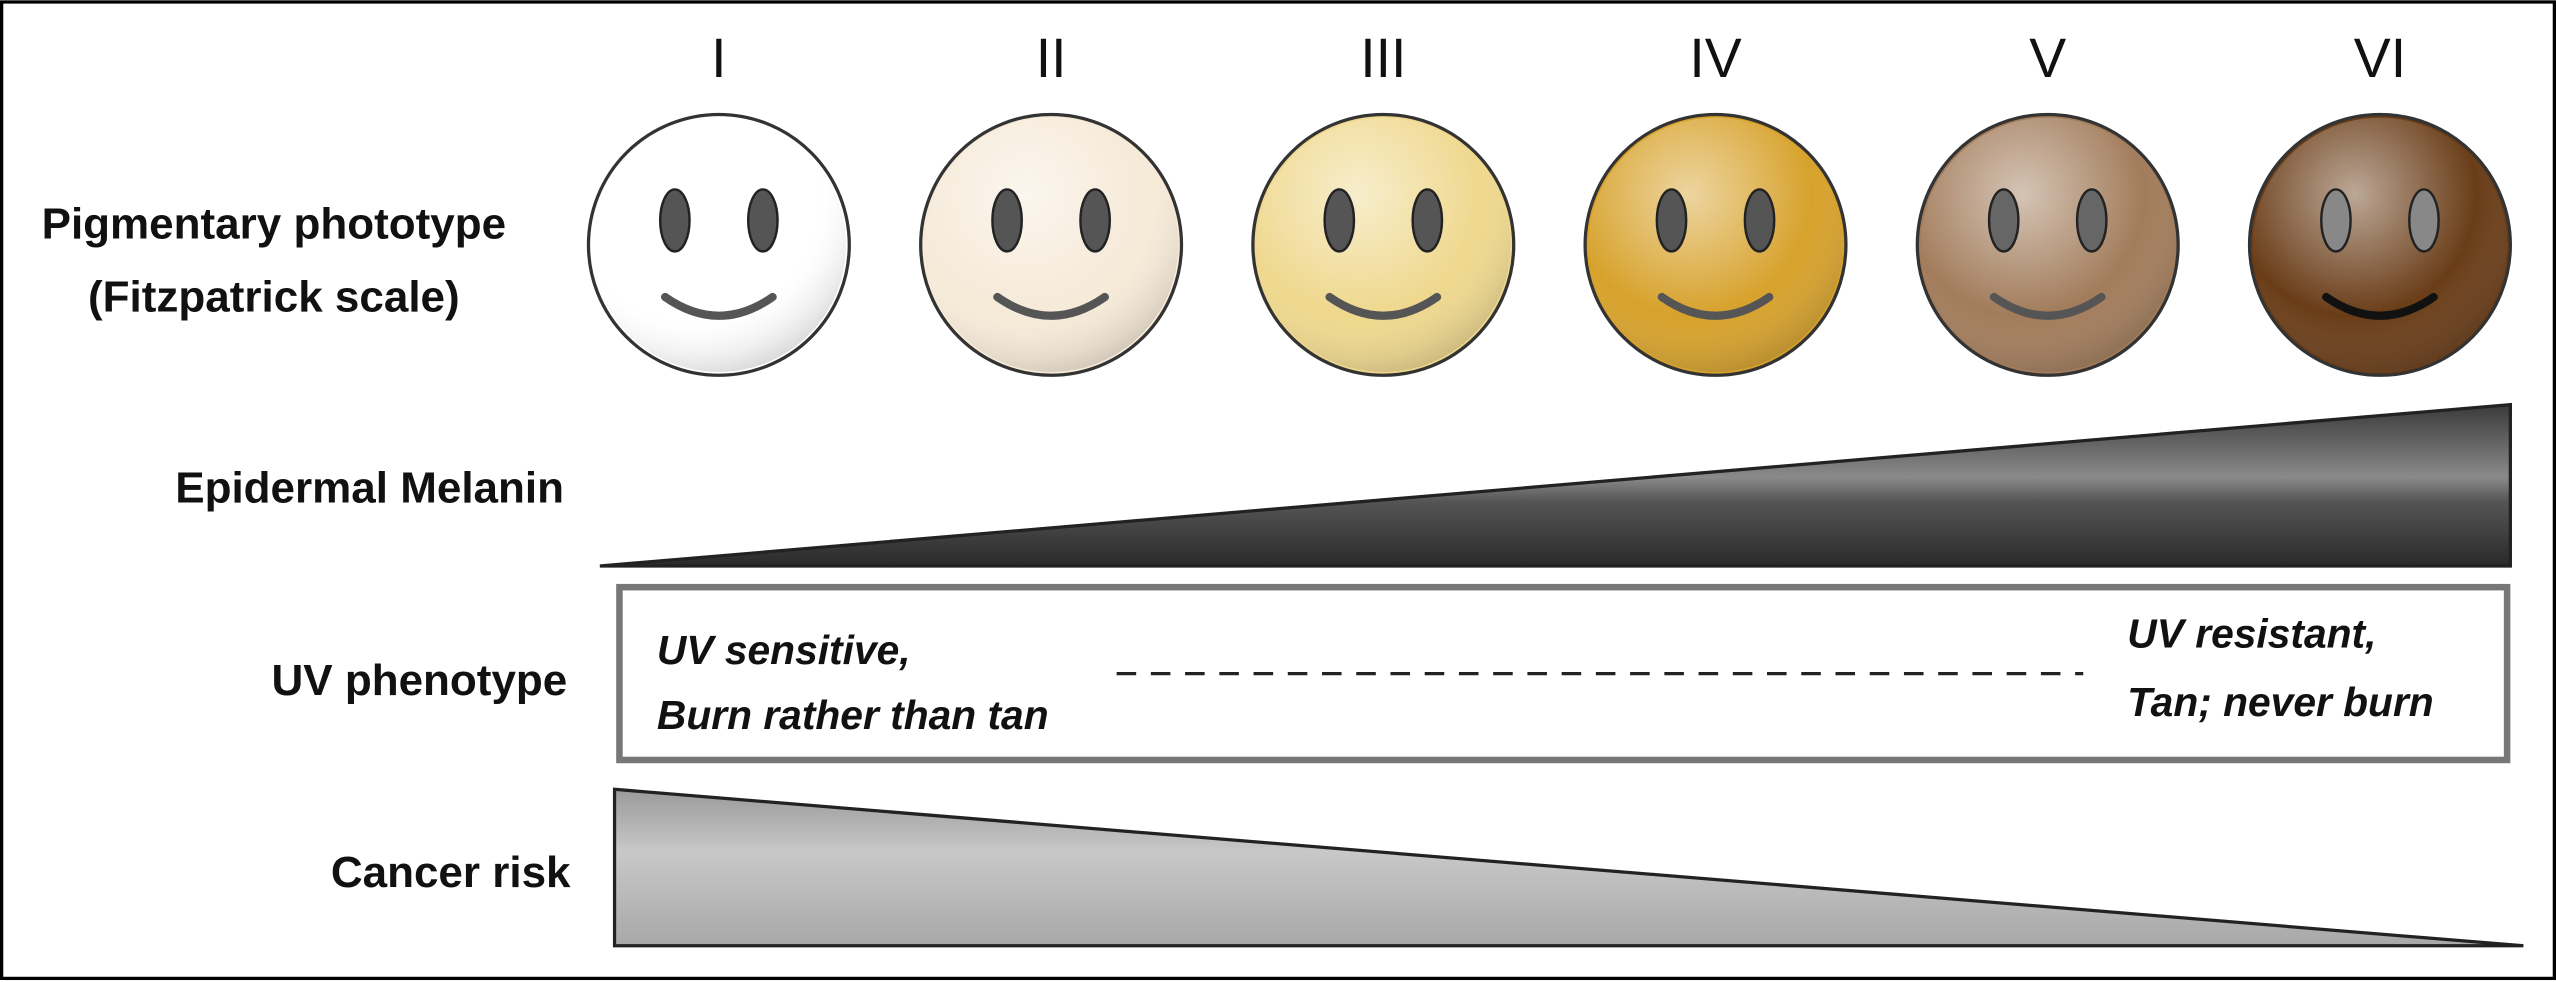 This screenshot has width=2556, height=982. What do you see at coordinates (274, 297) in the screenshot?
I see `row-label: (Fitzpatrick scale)` at bounding box center [274, 297].